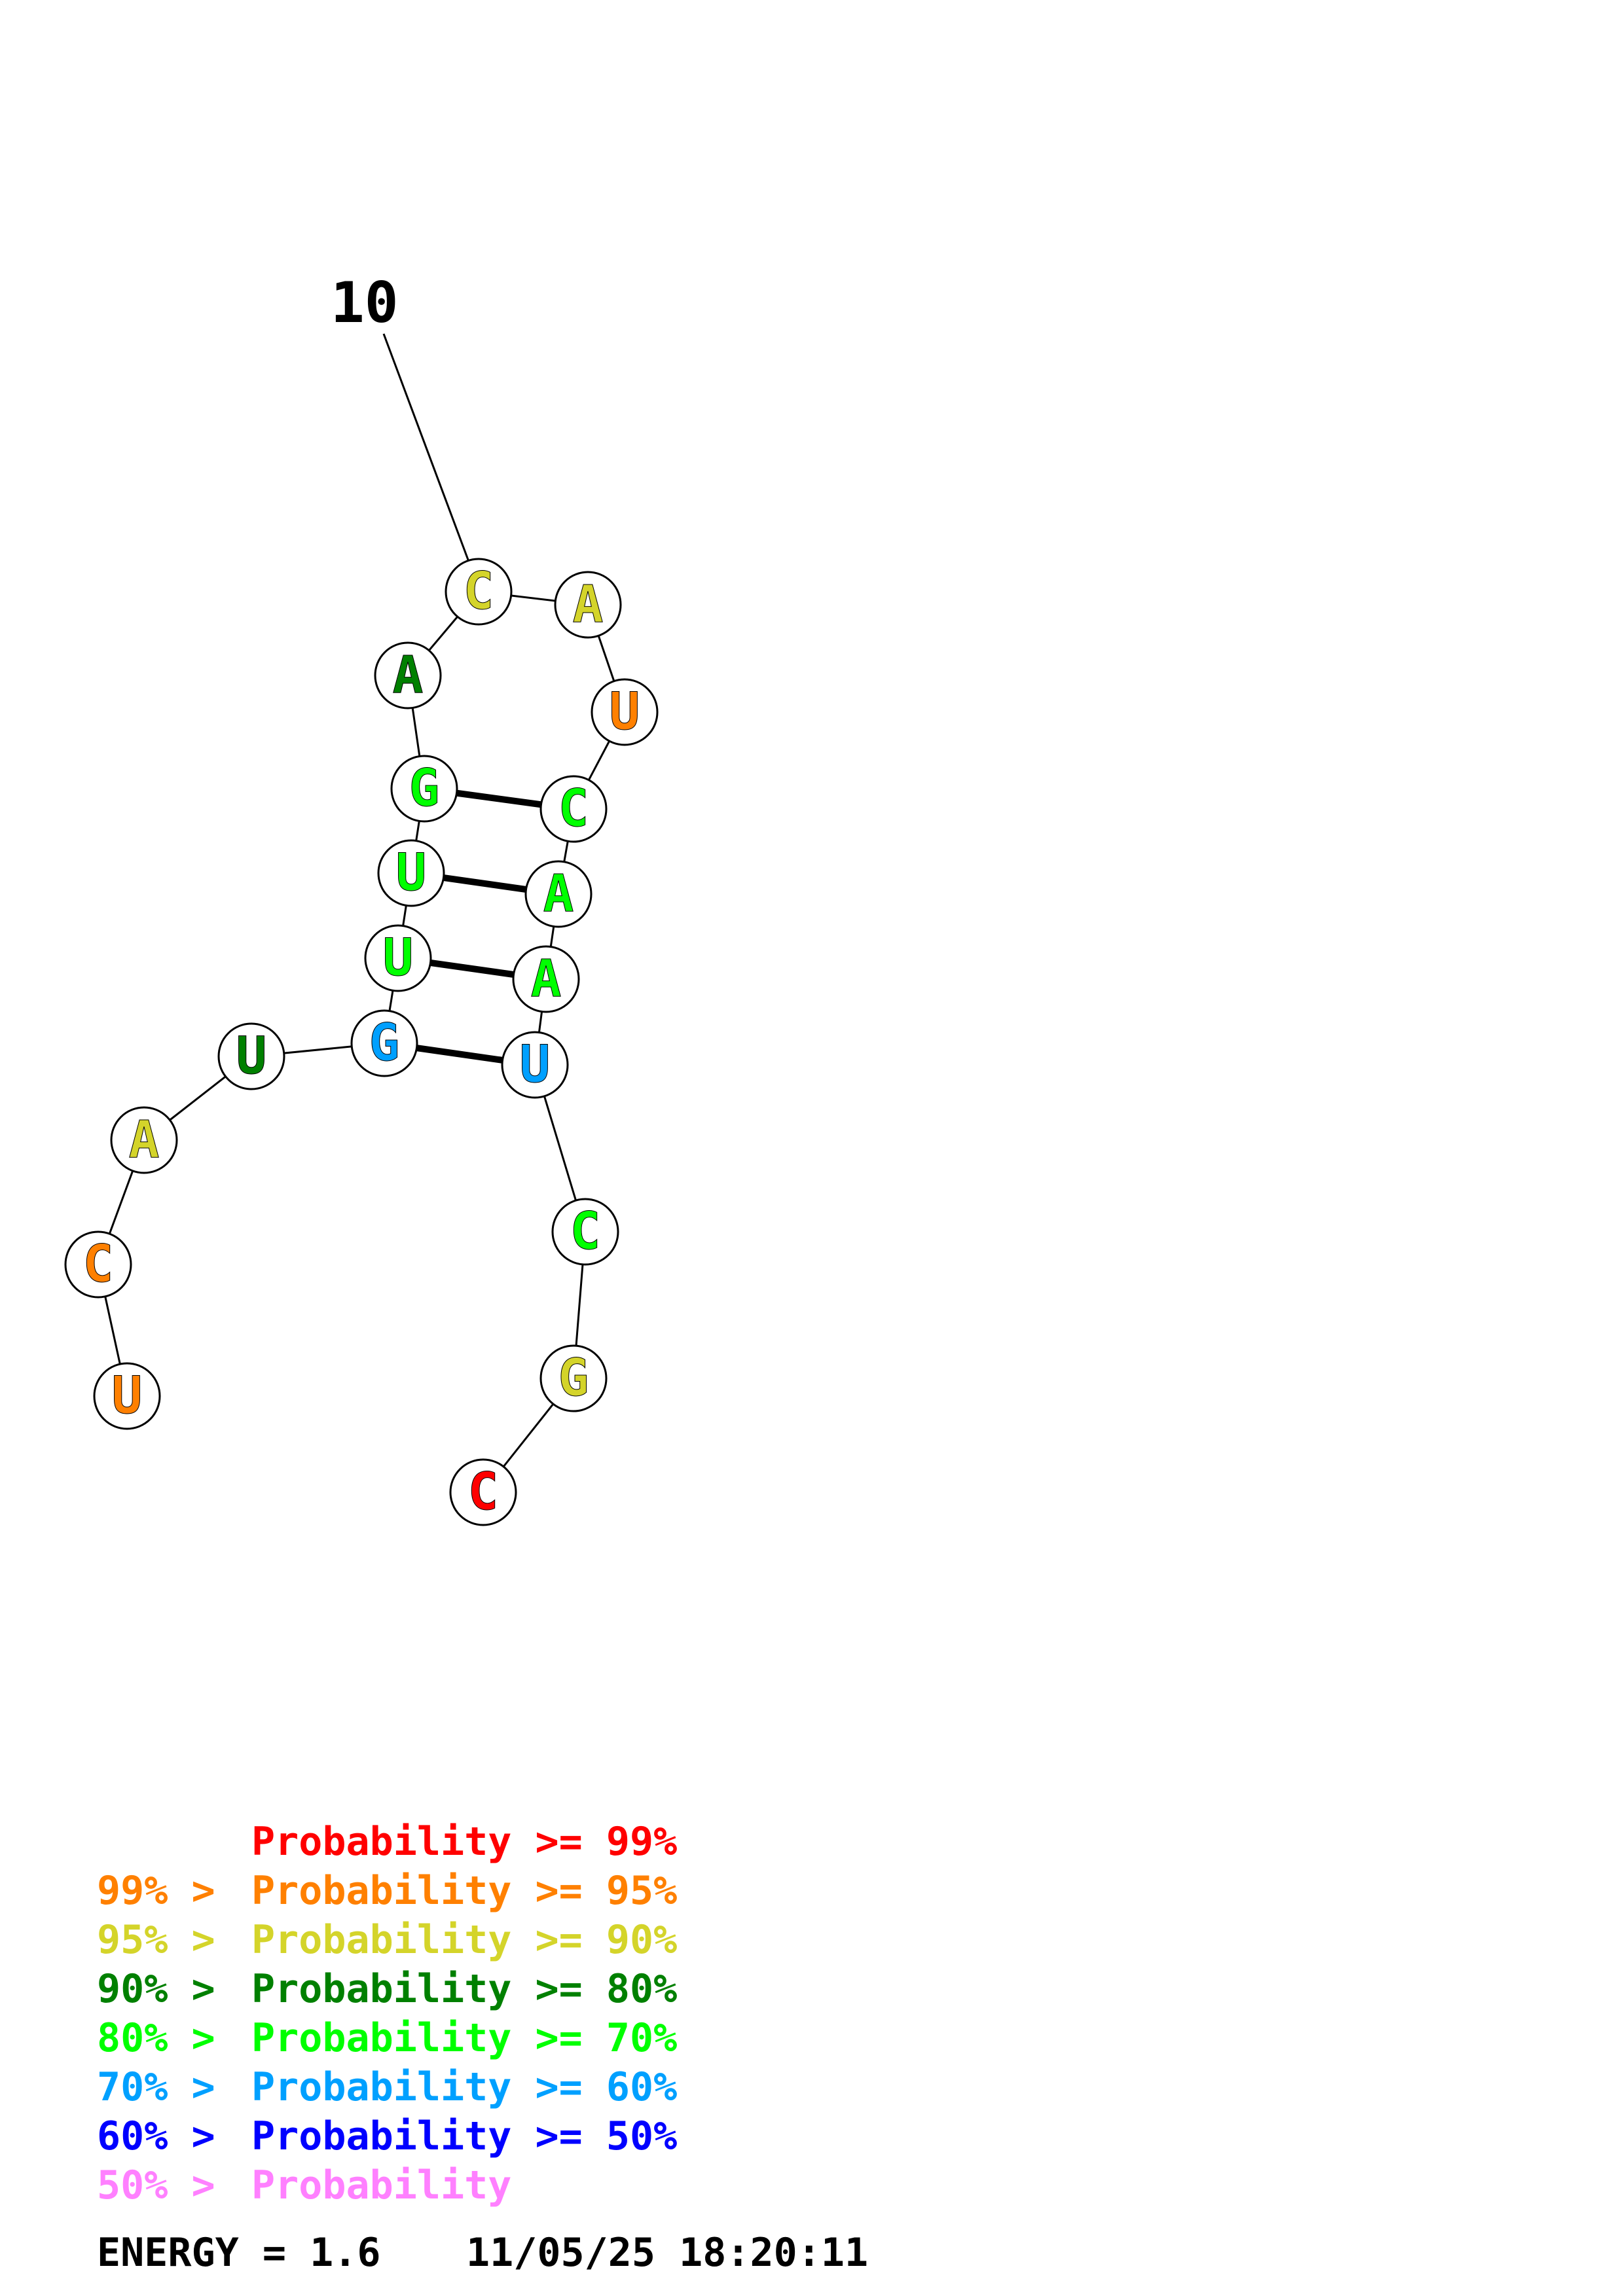 Image resolution: width=1623 pixels, height=2296 pixels. I want to click on nucleotide-9: A, so click(408, 675).